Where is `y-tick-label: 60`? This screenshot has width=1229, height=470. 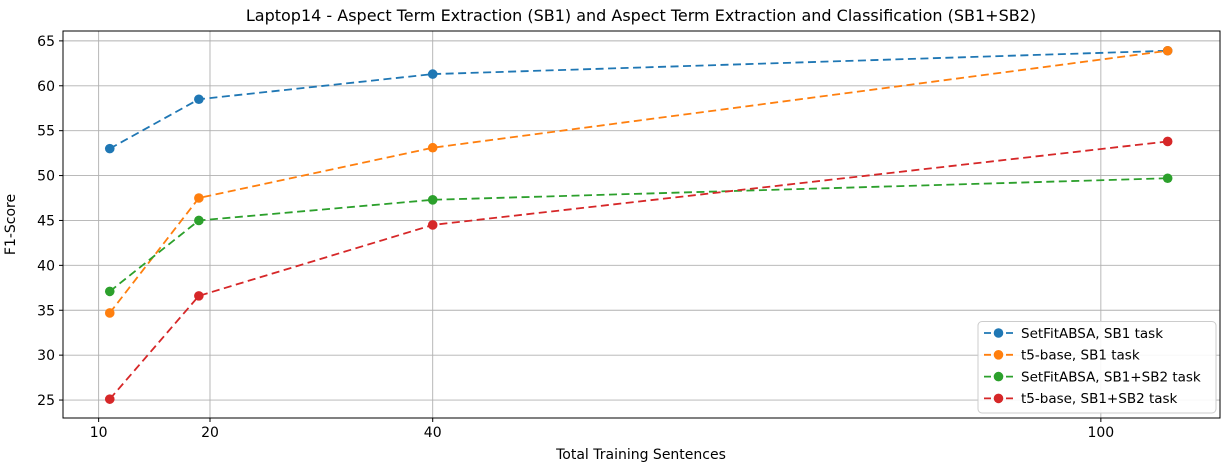 y-tick-label: 60 is located at coordinates (46, 87).